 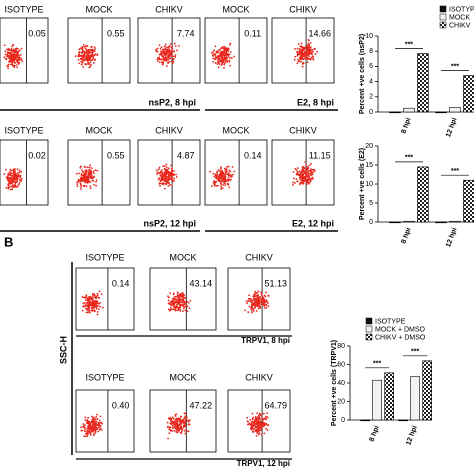 What do you see at coordinates (371, 222) in the screenshot?
I see `y-tick-label: 0` at bounding box center [371, 222].